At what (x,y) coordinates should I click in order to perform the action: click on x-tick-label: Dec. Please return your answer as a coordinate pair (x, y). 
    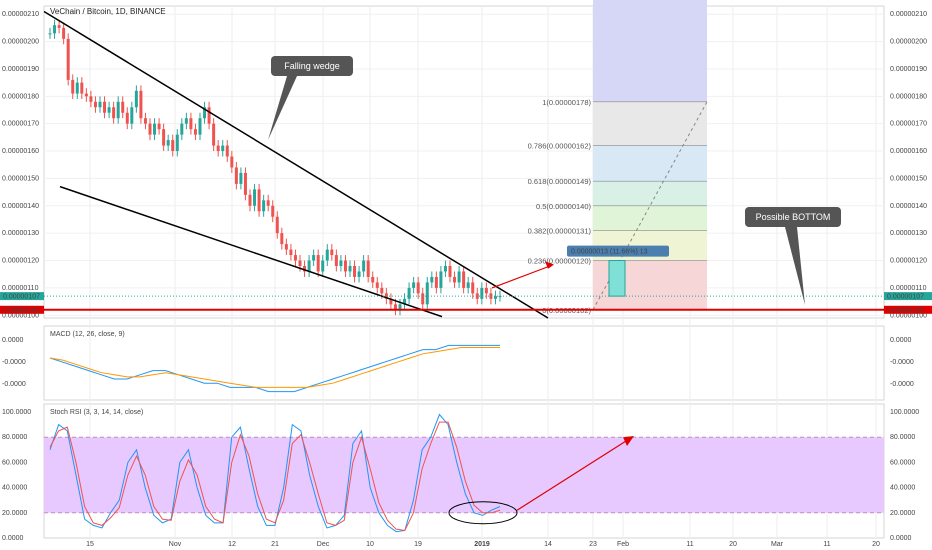
    Looking at the image, I should click on (323, 544).